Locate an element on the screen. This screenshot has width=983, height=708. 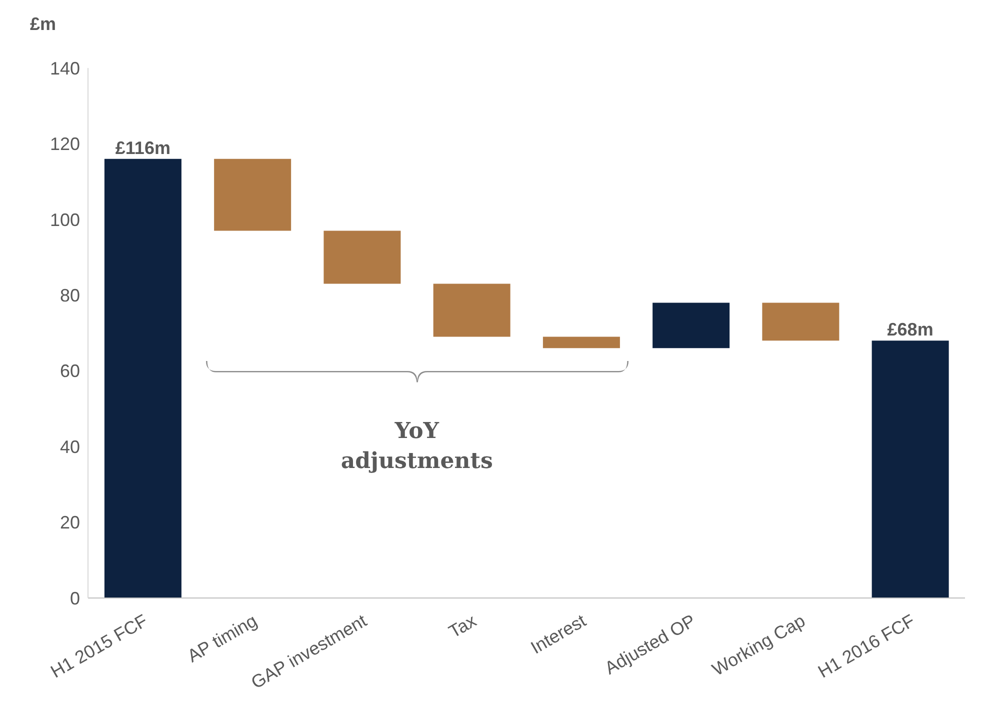
annotation: YoY adjustments is located at coordinates (417, 446).